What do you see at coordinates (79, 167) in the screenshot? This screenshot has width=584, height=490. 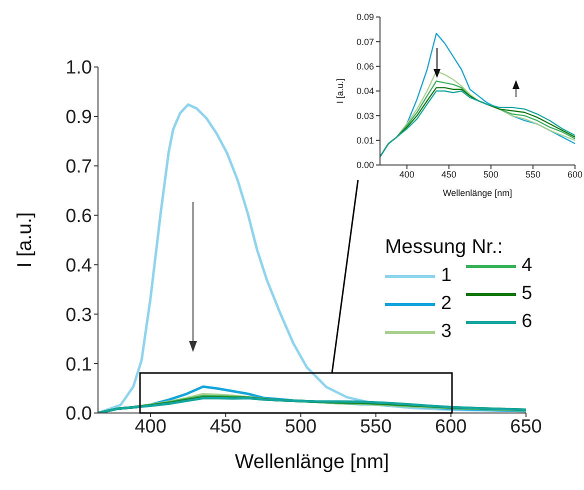 I see `y-tick-label: 0.7` at bounding box center [79, 167].